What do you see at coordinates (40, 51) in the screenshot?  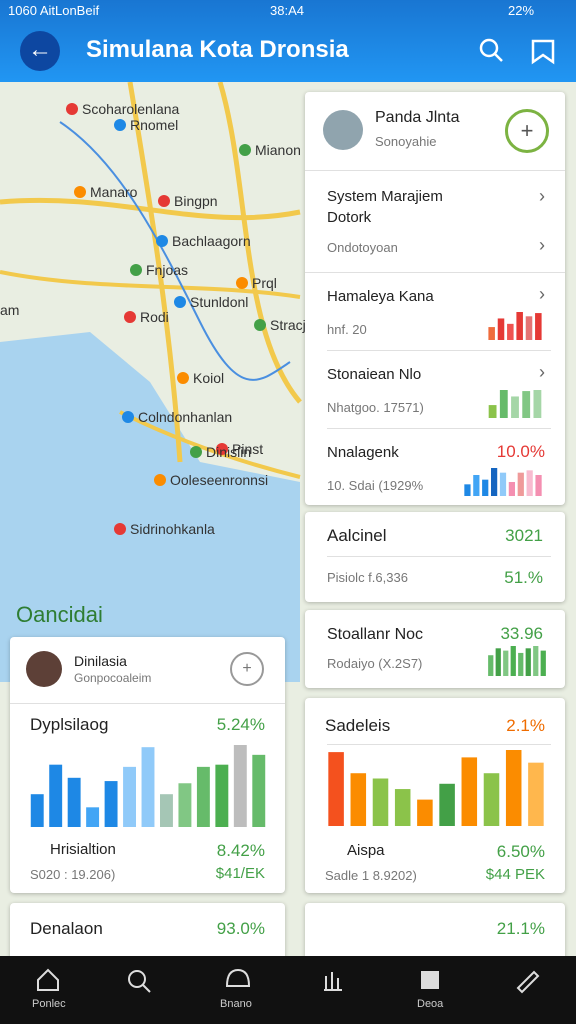 I see `back-button: ←` at bounding box center [40, 51].